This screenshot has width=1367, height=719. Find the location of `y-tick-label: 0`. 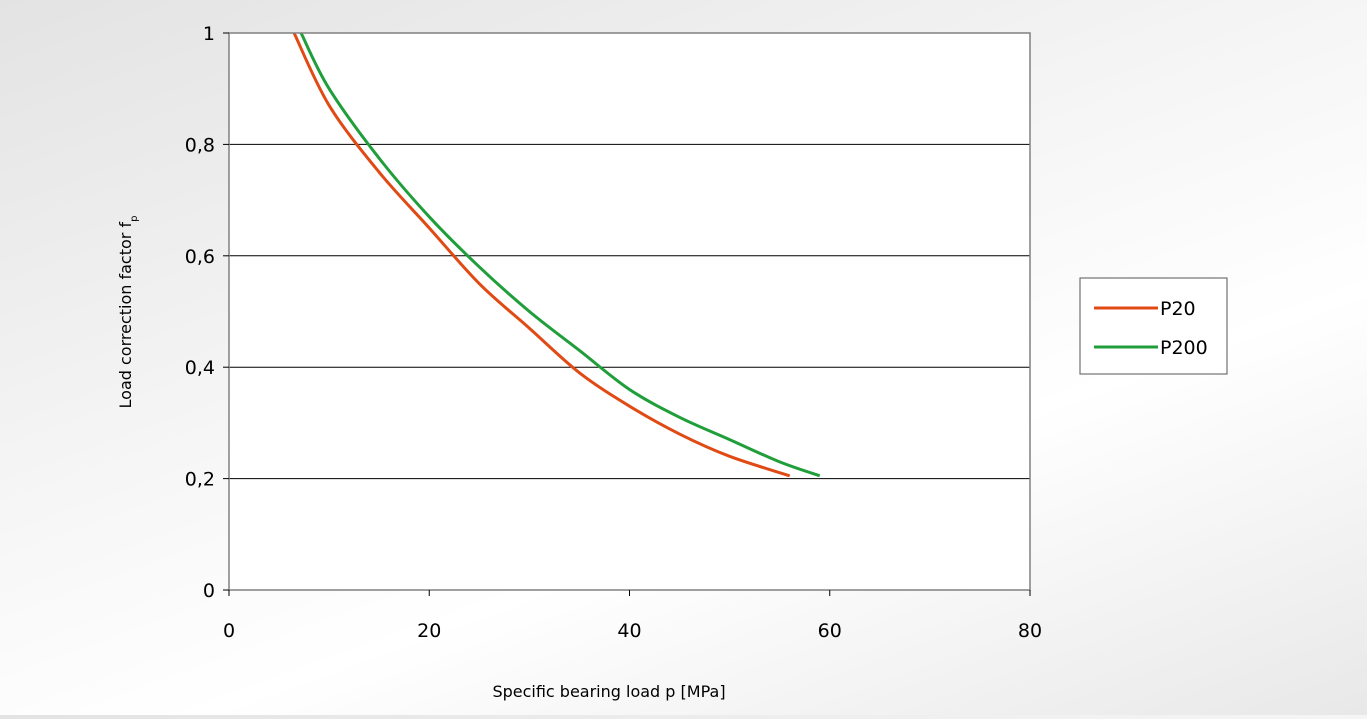

y-tick-label: 0 is located at coordinates (209, 591).